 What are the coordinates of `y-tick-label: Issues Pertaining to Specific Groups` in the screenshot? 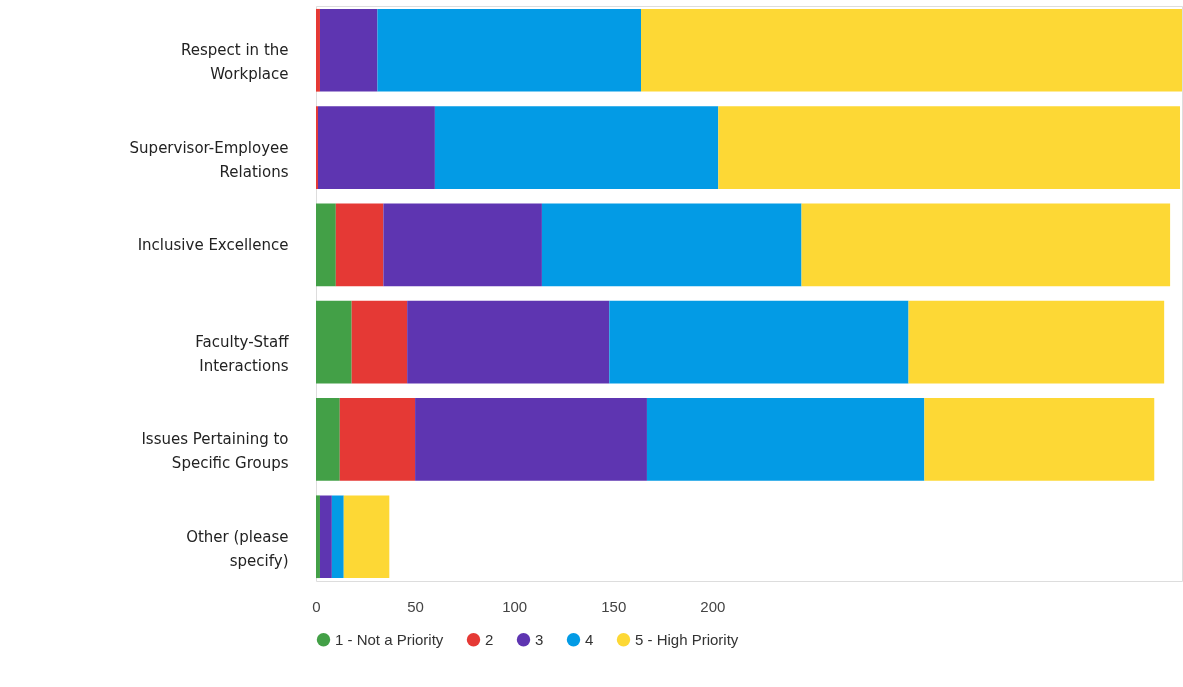 It's located at (215, 451).